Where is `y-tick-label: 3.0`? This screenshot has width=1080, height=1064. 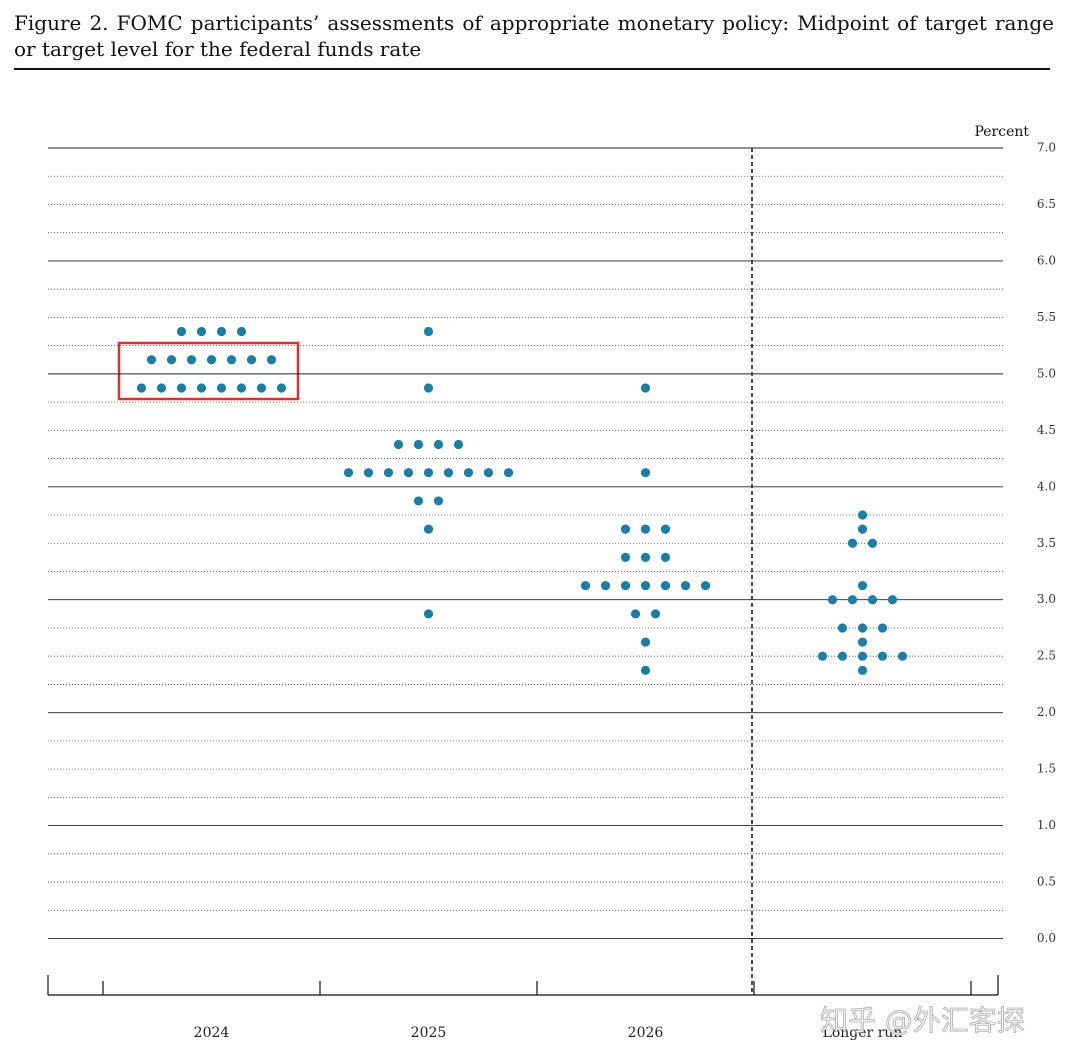
y-tick-label: 3.0 is located at coordinates (1046, 599).